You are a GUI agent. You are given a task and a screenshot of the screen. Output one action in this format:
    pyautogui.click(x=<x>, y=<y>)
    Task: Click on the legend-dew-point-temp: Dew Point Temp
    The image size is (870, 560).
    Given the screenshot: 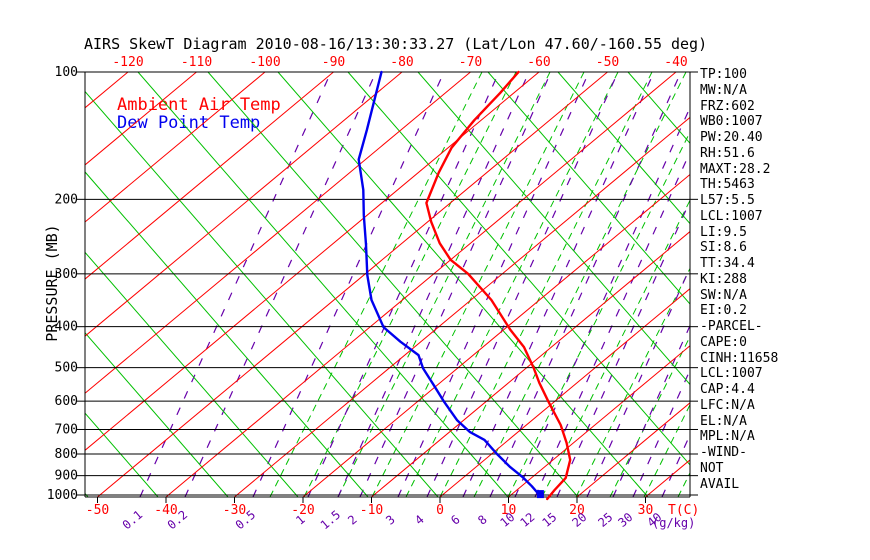 What is the action you would take?
    pyautogui.click(x=189, y=123)
    